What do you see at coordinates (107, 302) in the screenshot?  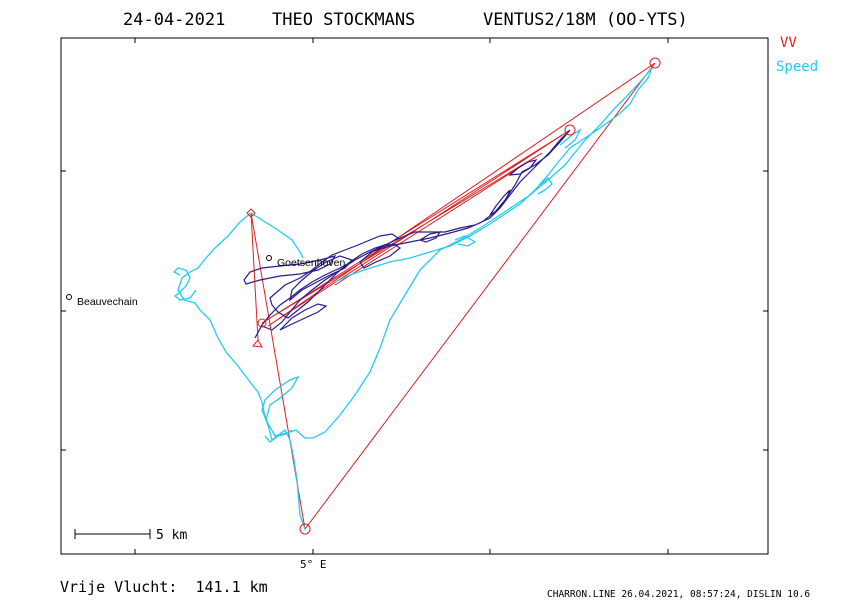 I see `beauvechain-label: Beauvechain` at bounding box center [107, 302].